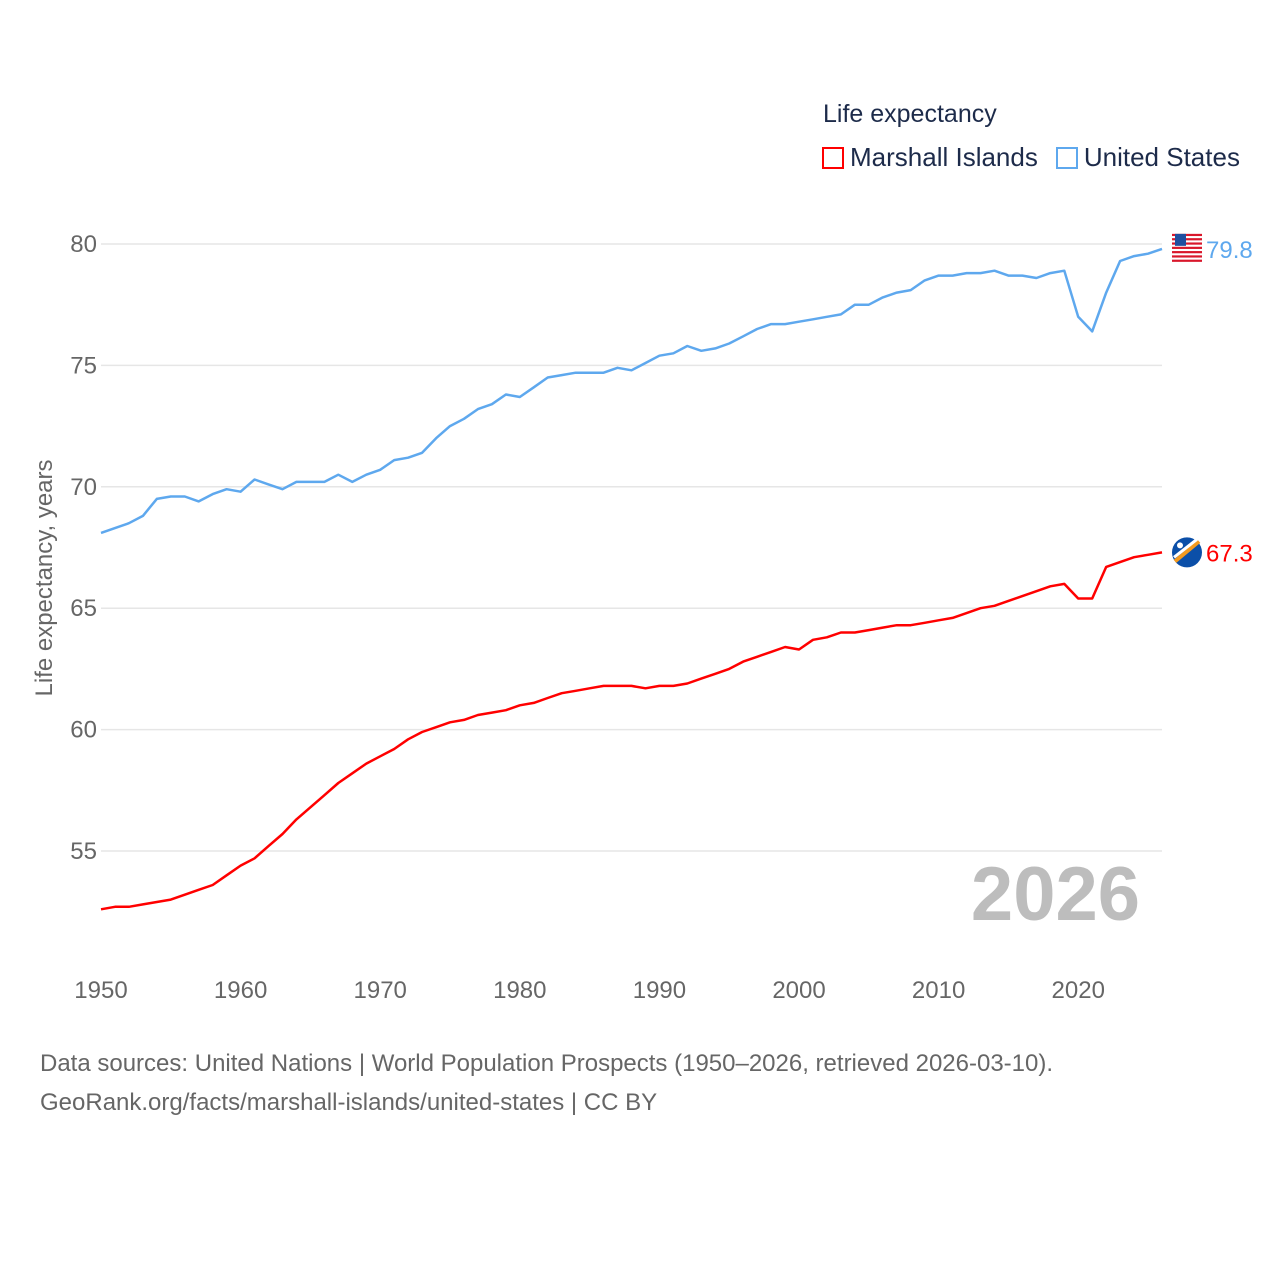 This screenshot has height=1280, width=1280. Describe the element at coordinates (1185, 548) in the screenshot. I see `flag-ray-white` at that location.